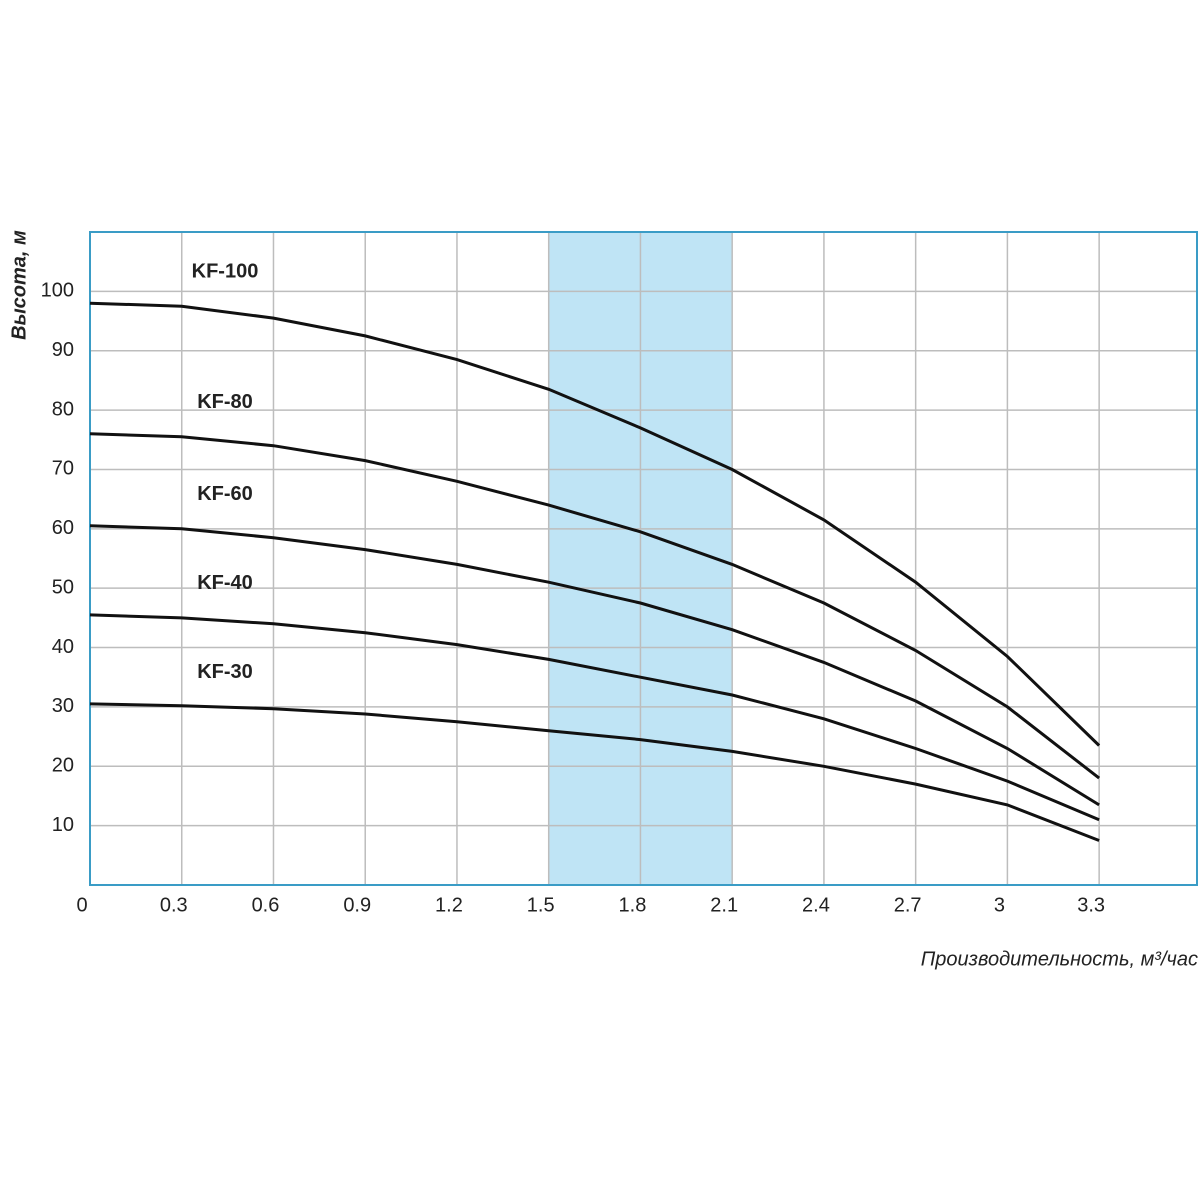 The height and width of the screenshot is (1200, 1200). I want to click on x-tick-label: 0, so click(81, 905).